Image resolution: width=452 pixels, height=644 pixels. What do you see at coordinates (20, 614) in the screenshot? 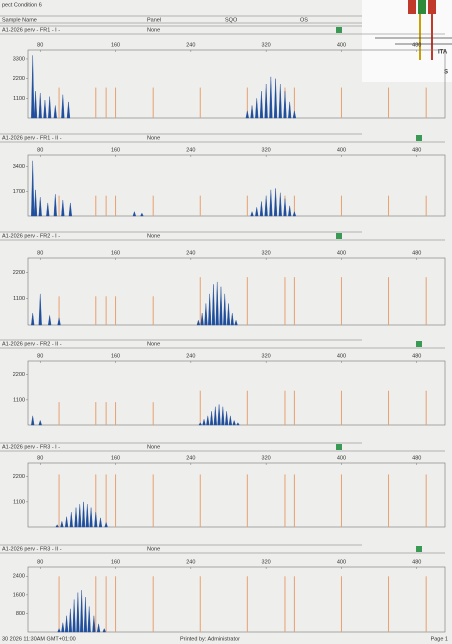
I see `y-tick-label: 800` at bounding box center [20, 614].